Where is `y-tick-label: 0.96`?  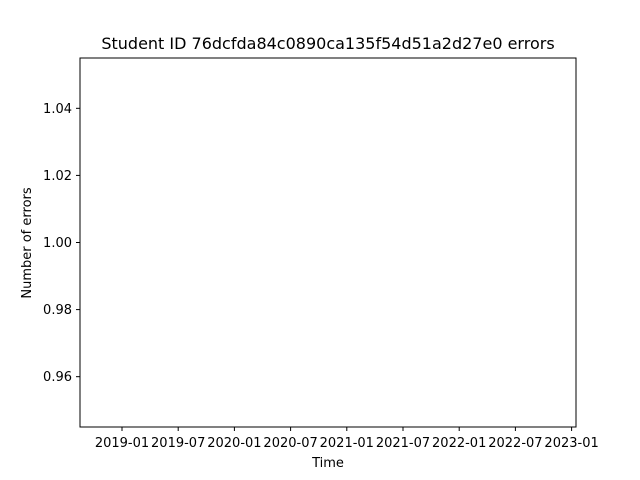
y-tick-label: 0.96 is located at coordinates (57, 377).